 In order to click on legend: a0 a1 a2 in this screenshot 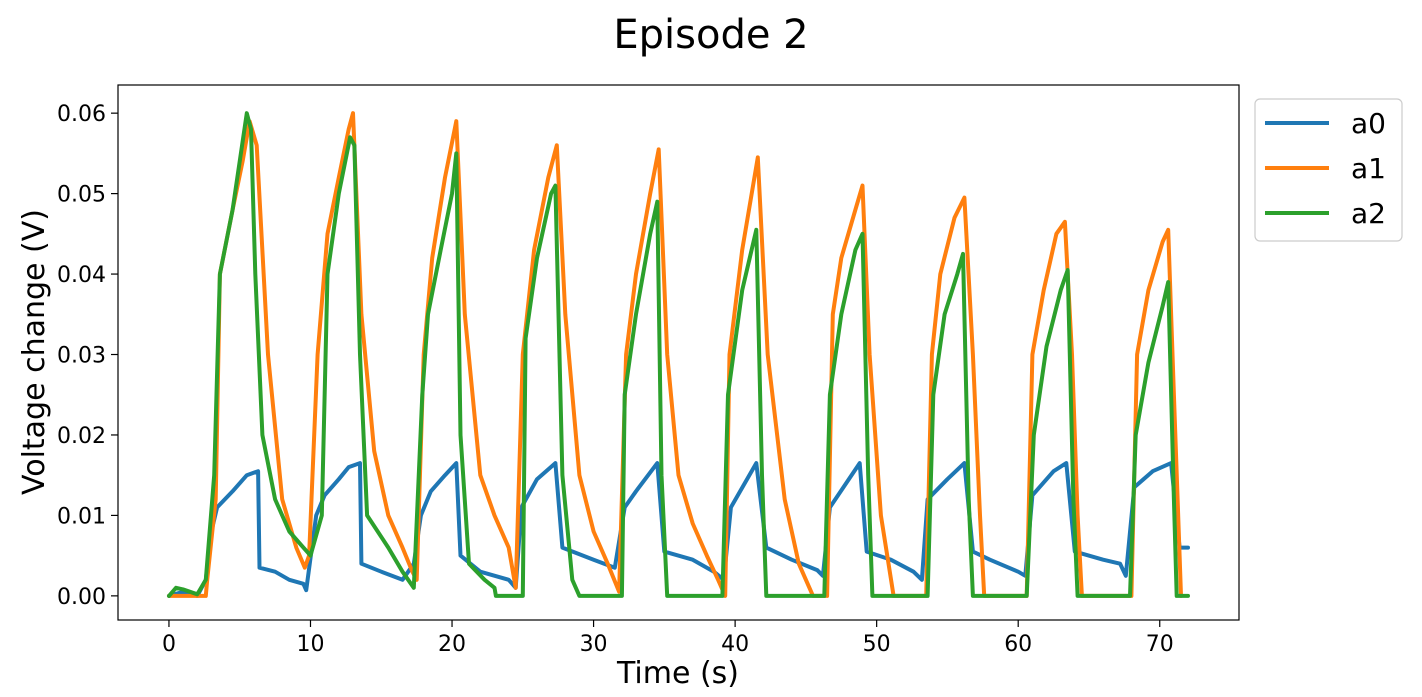, I will do `click(1328, 170)`.